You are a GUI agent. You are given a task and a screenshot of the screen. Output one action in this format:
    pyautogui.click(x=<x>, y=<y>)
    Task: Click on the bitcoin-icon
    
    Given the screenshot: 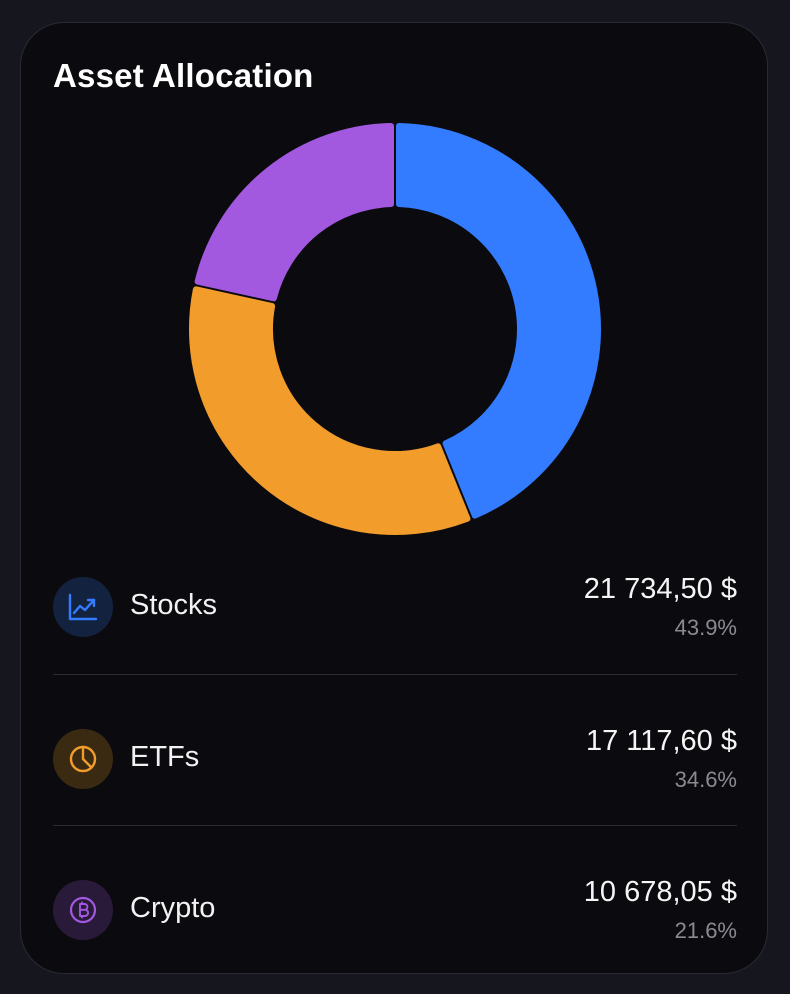 What is the action you would take?
    pyautogui.click(x=83, y=910)
    